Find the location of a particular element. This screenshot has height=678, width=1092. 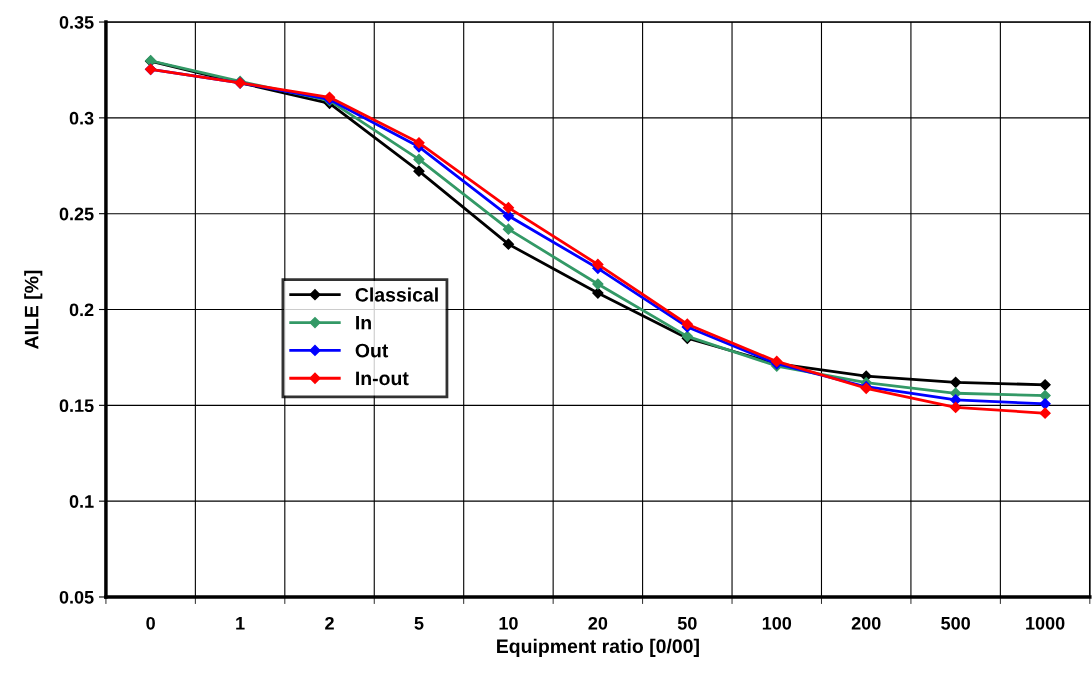

x-tick-label: 200 is located at coordinates (866, 623).